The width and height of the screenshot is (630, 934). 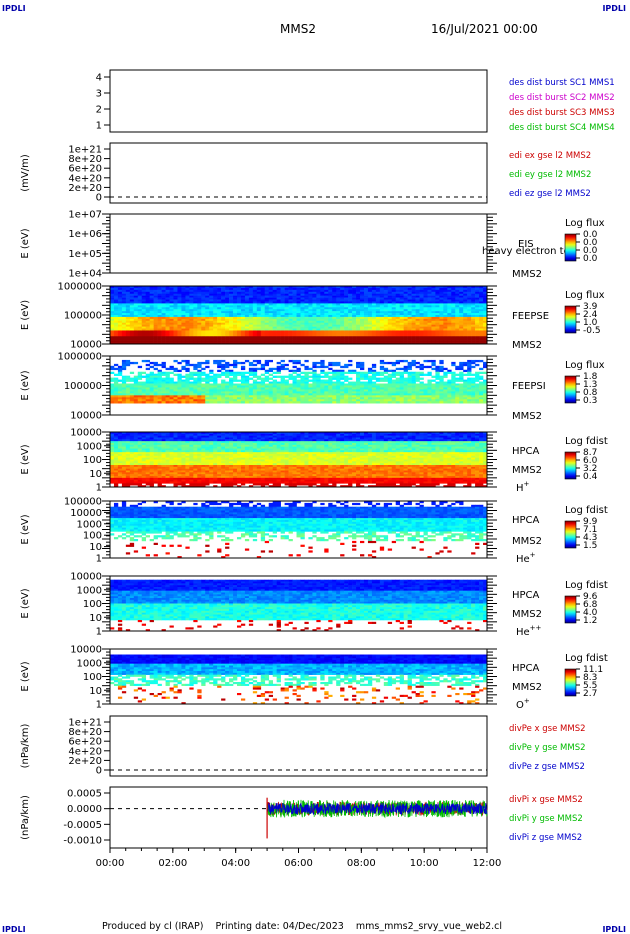 I want to click on ytick-label-divpe: 2e+20, so click(x=85, y=761).